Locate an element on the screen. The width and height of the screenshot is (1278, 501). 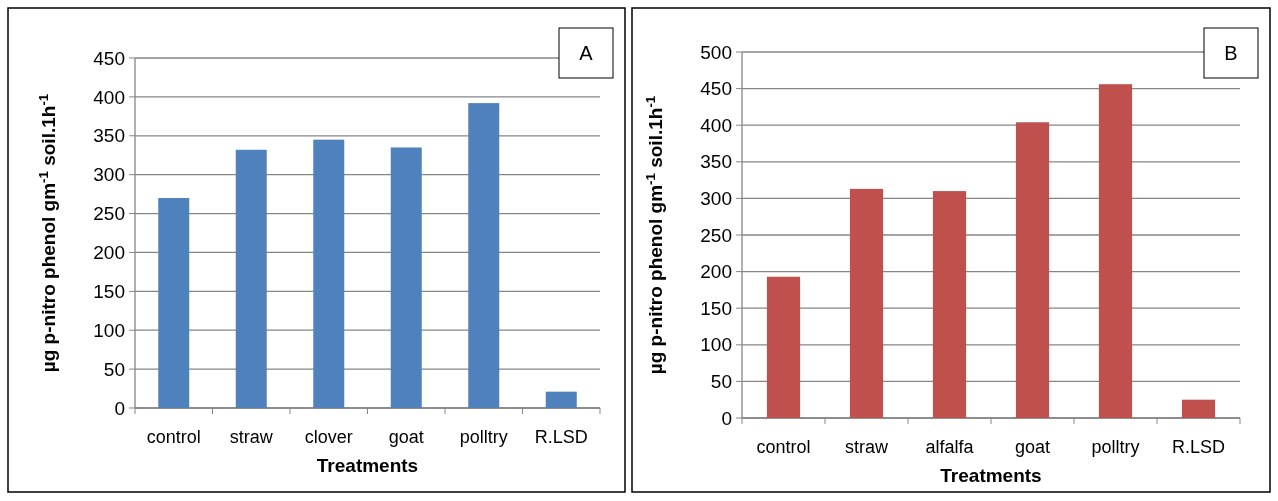
x-tick-label: alfalfa is located at coordinates (950, 447).